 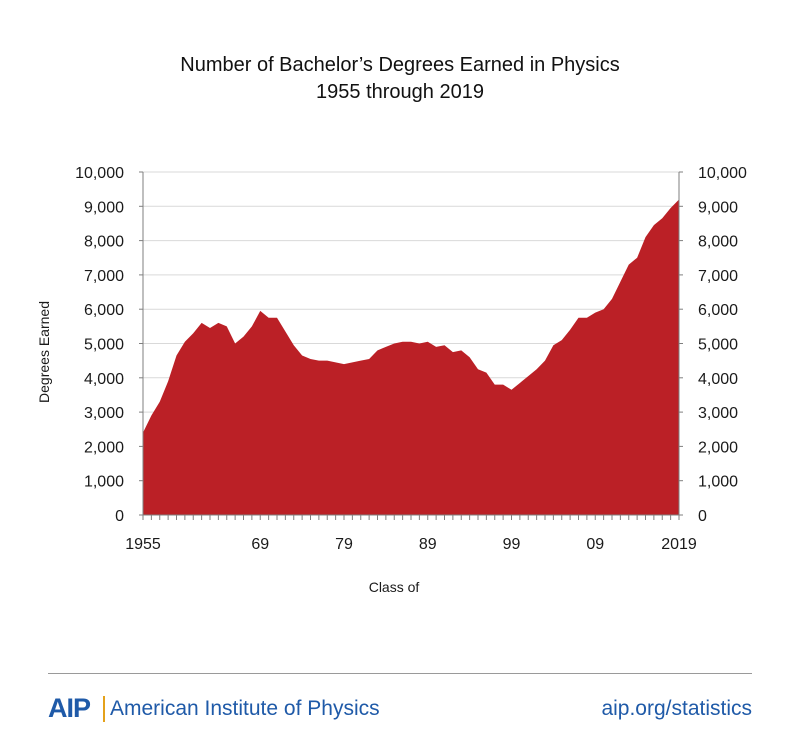 What do you see at coordinates (718, 242) in the screenshot?
I see `y-tick-label-right: 8,000` at bounding box center [718, 242].